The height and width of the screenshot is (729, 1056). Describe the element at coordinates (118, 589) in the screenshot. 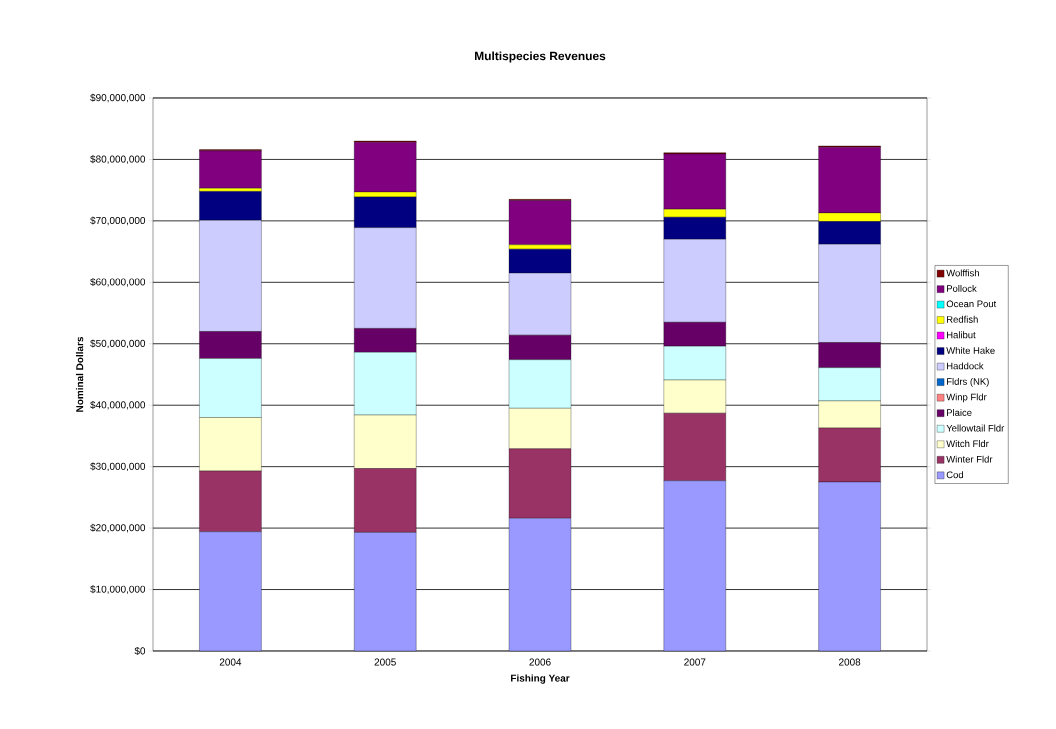

I see `y-tick-label: $10,000,000` at that location.